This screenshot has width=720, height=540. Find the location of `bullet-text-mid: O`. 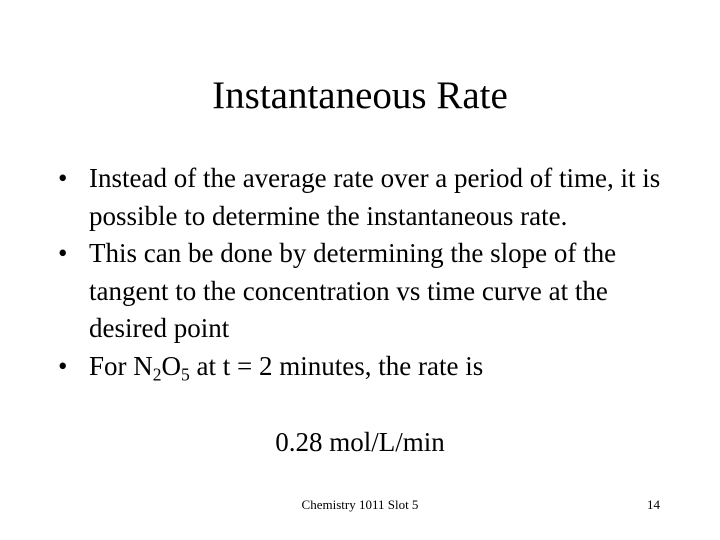

bullet-text-mid: O is located at coordinates (171, 365).